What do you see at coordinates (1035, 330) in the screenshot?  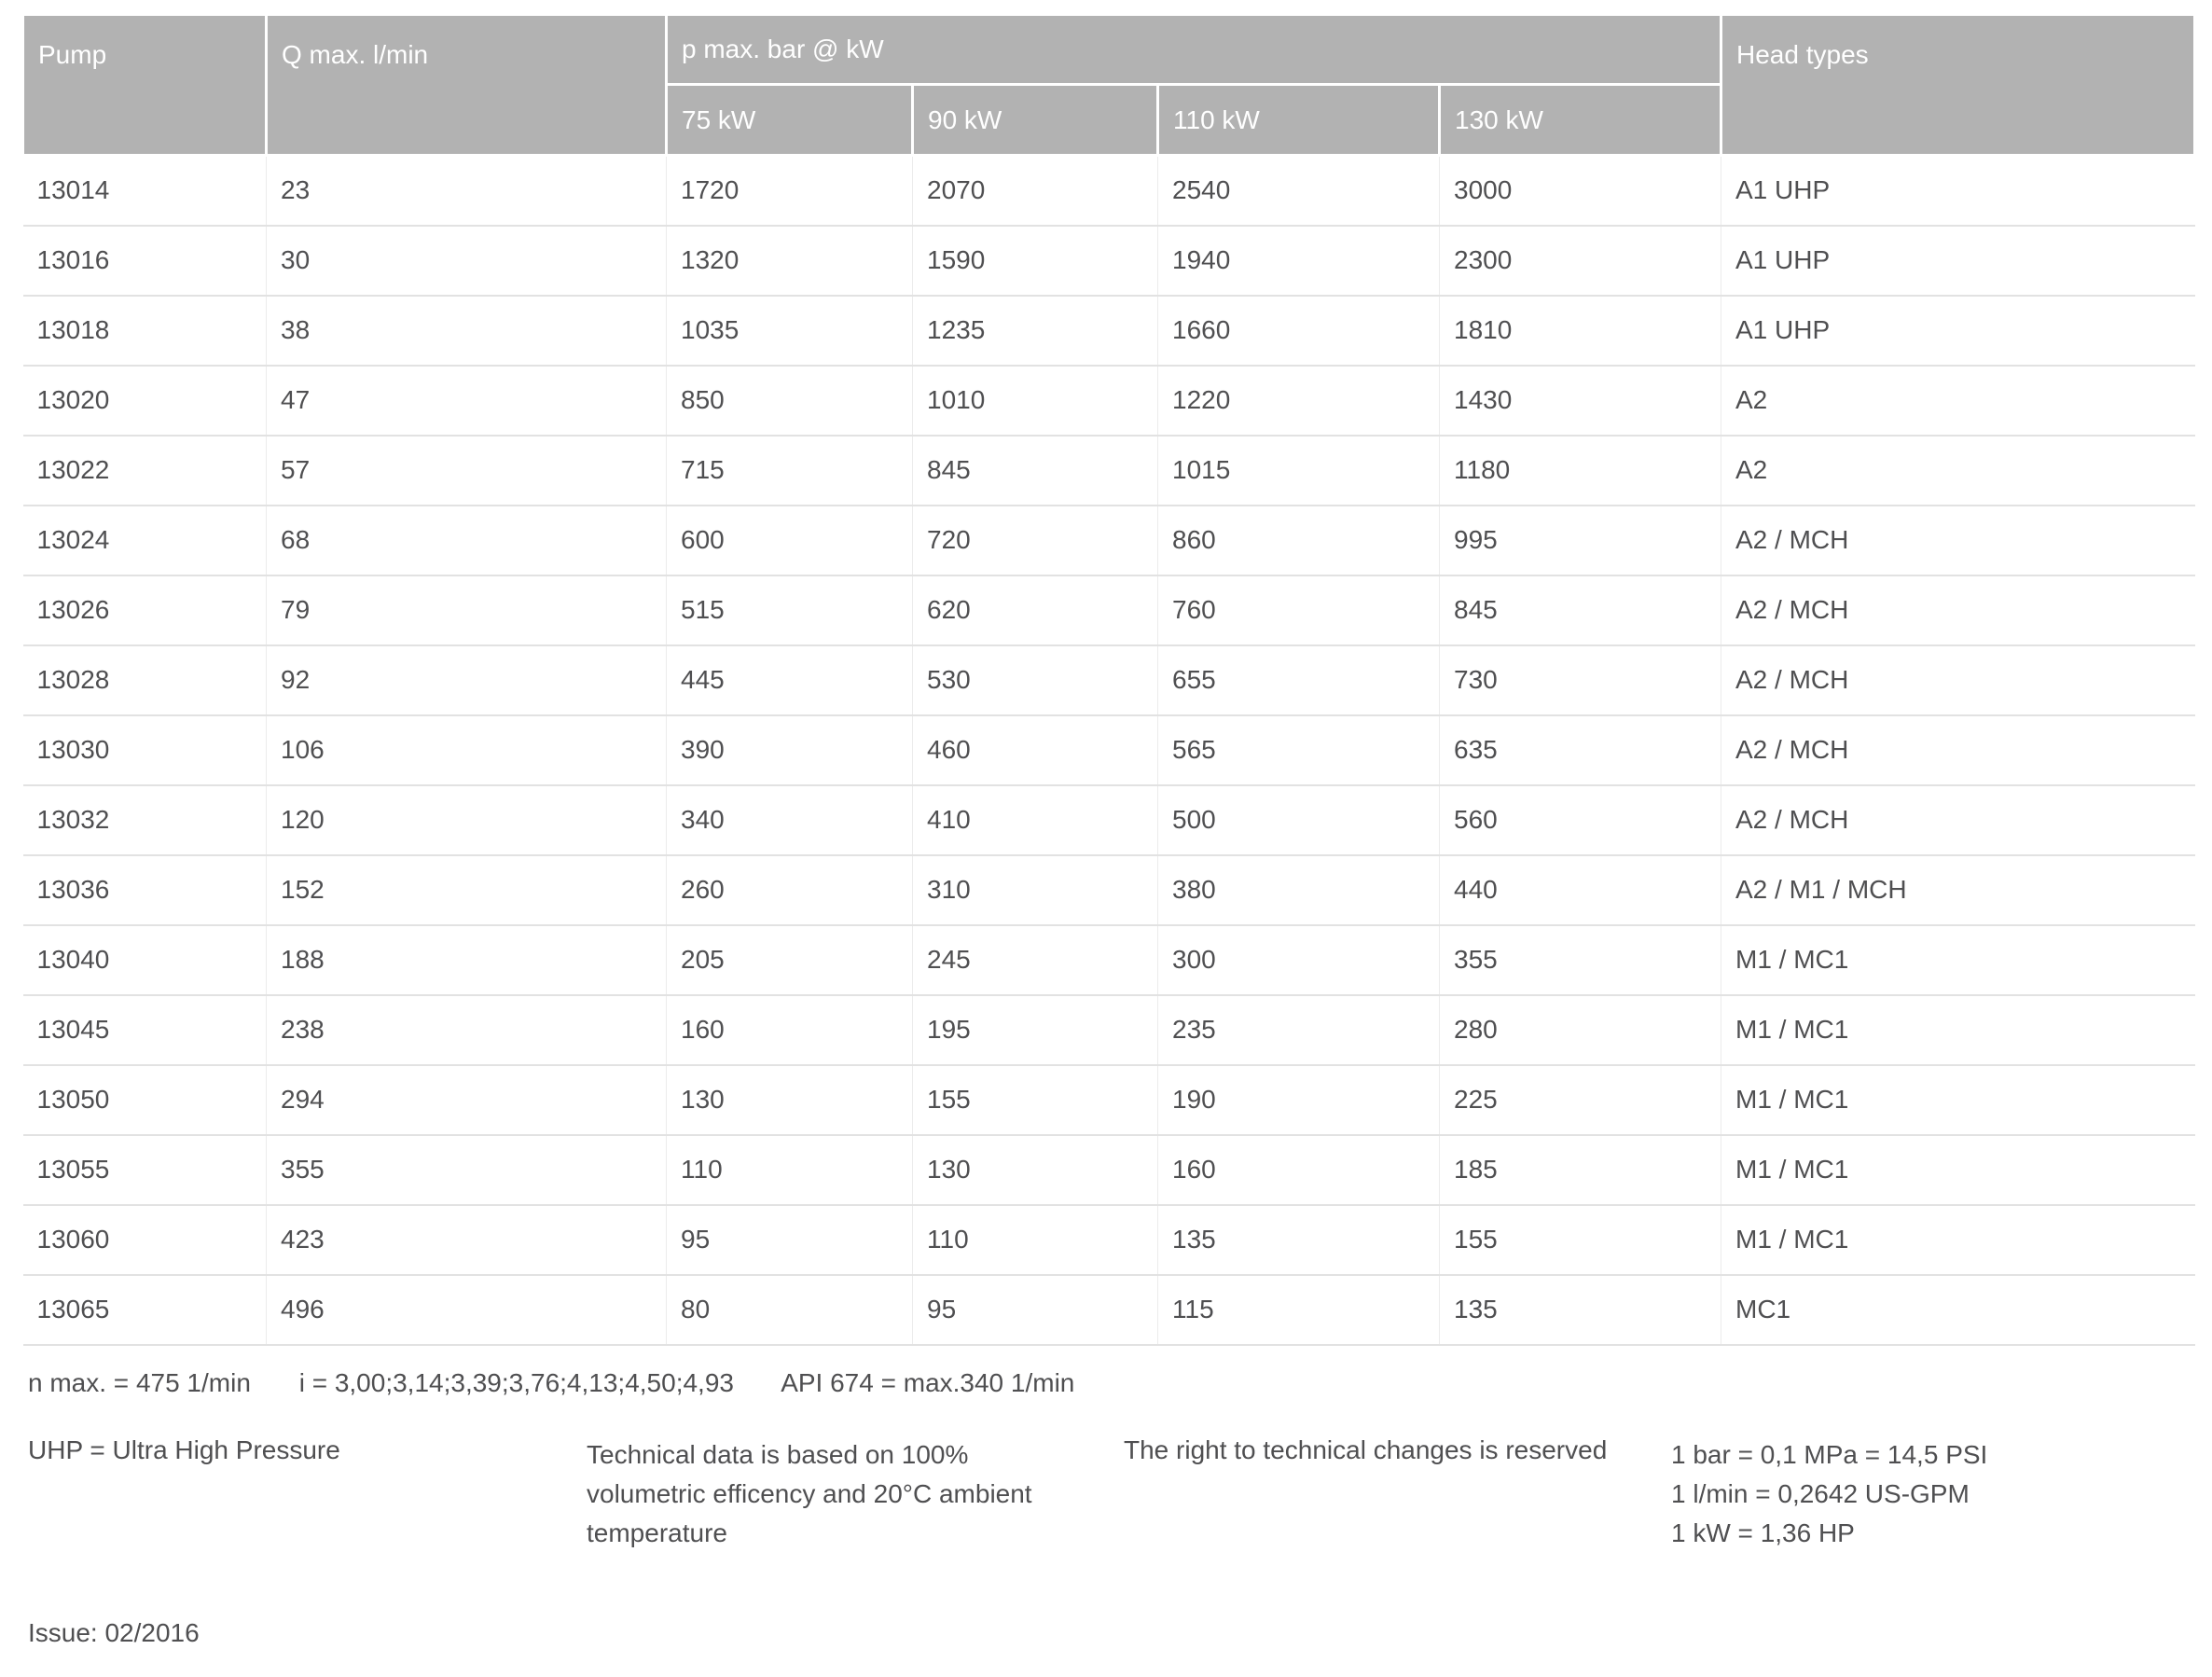 I see `p-max-90kw-cell: 1235` at bounding box center [1035, 330].